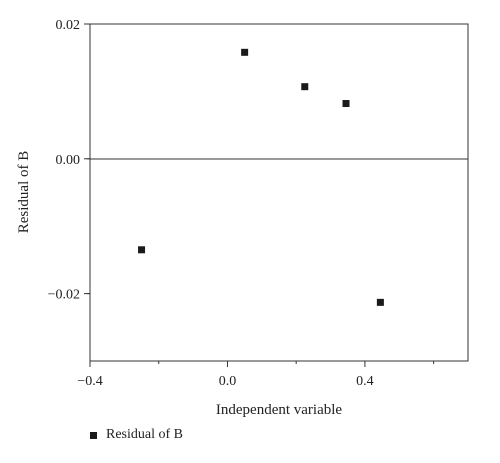  Describe the element at coordinates (89, 381) in the screenshot. I see `x-tick-label: −0.4` at that location.